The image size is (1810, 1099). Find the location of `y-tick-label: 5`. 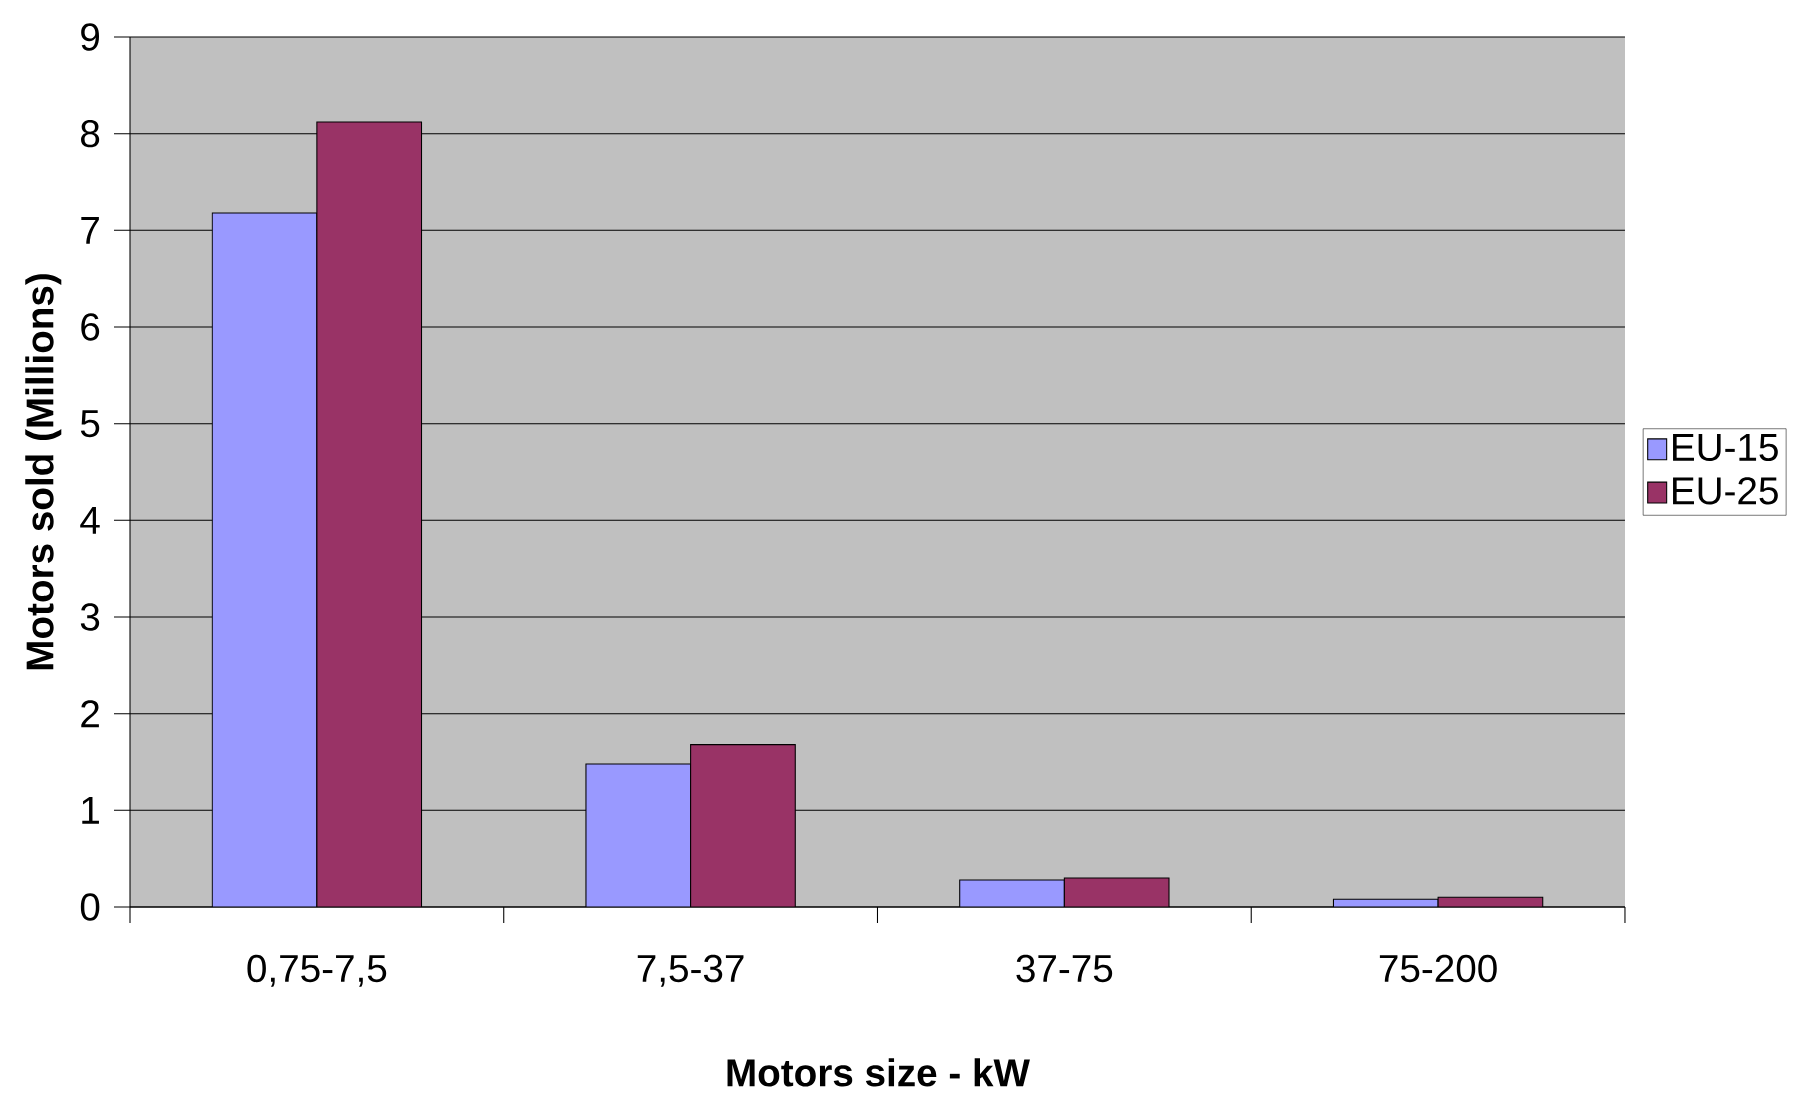

y-tick-label: 5 is located at coordinates (90, 423).